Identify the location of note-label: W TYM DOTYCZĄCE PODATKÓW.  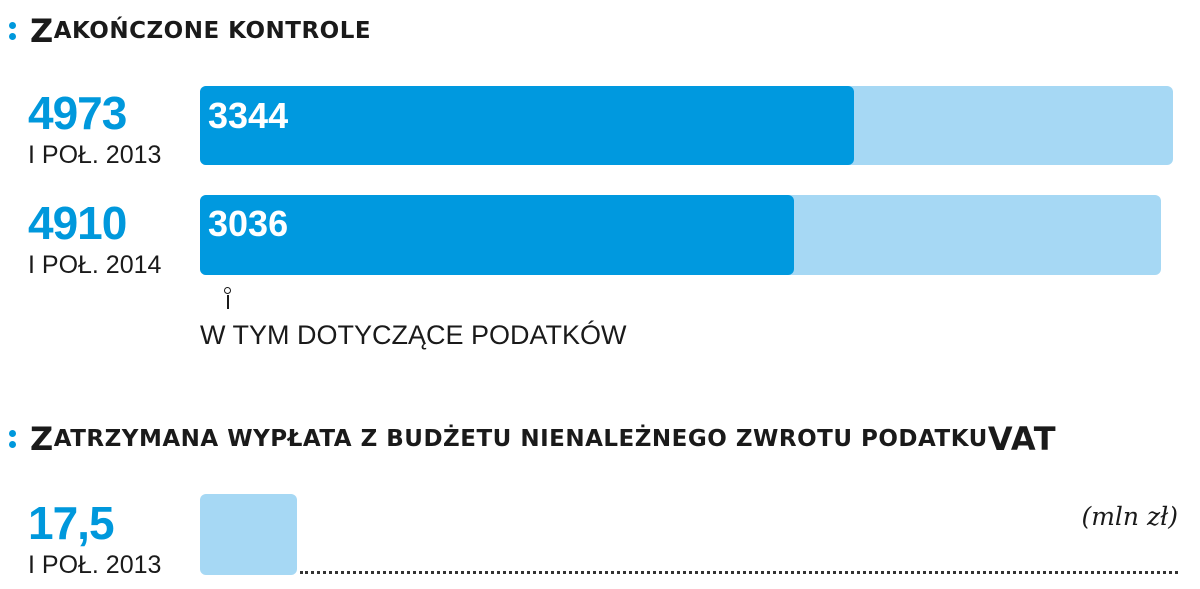
(413, 335).